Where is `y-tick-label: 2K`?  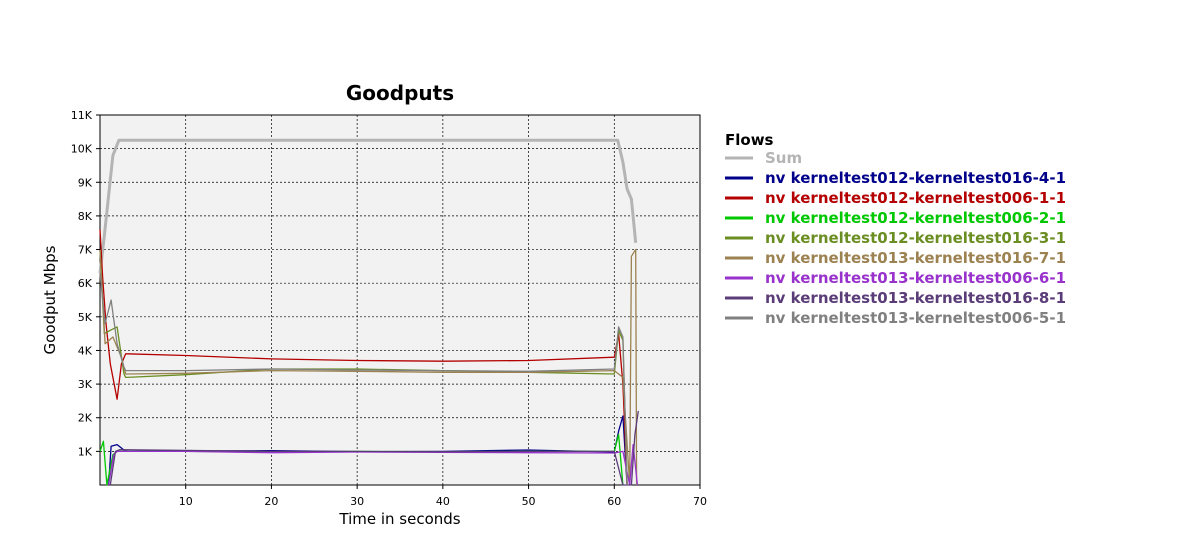
y-tick-label: 2K is located at coordinates (85, 418).